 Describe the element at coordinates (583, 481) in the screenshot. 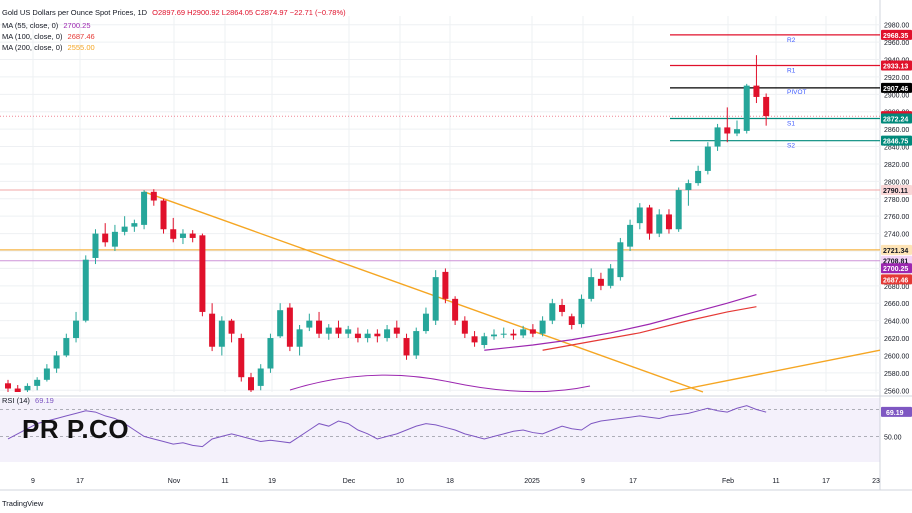

I see `x-tick-label: 9` at that location.